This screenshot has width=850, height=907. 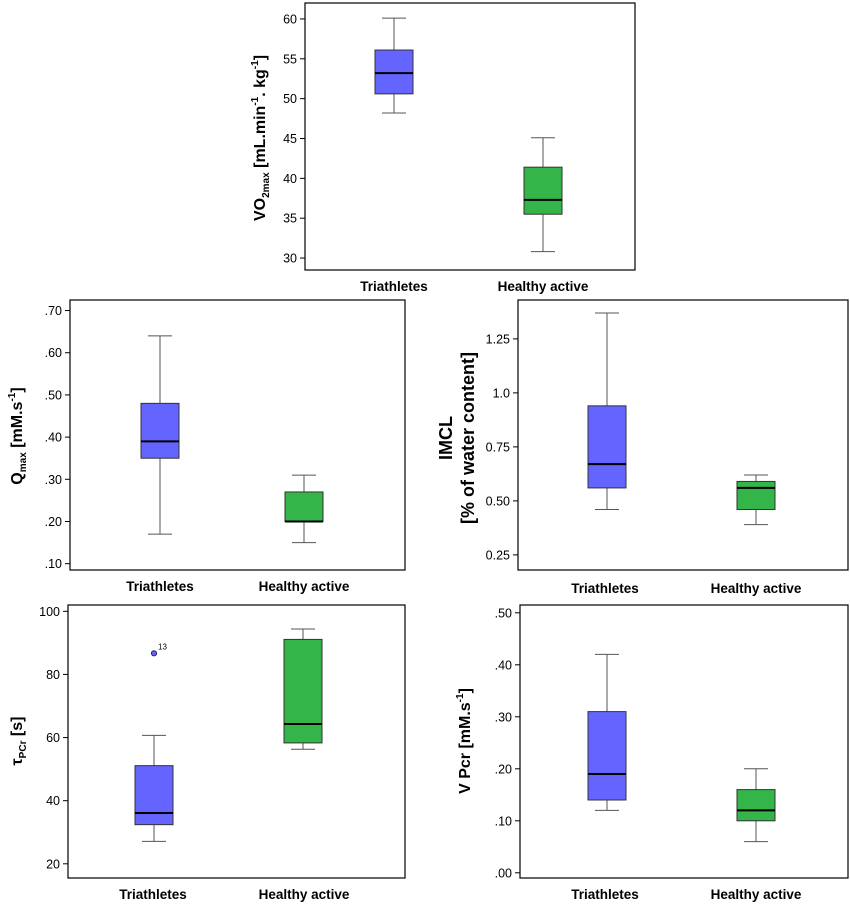 What do you see at coordinates (53, 801) in the screenshot?
I see `tau-y-tick-label: 40` at bounding box center [53, 801].